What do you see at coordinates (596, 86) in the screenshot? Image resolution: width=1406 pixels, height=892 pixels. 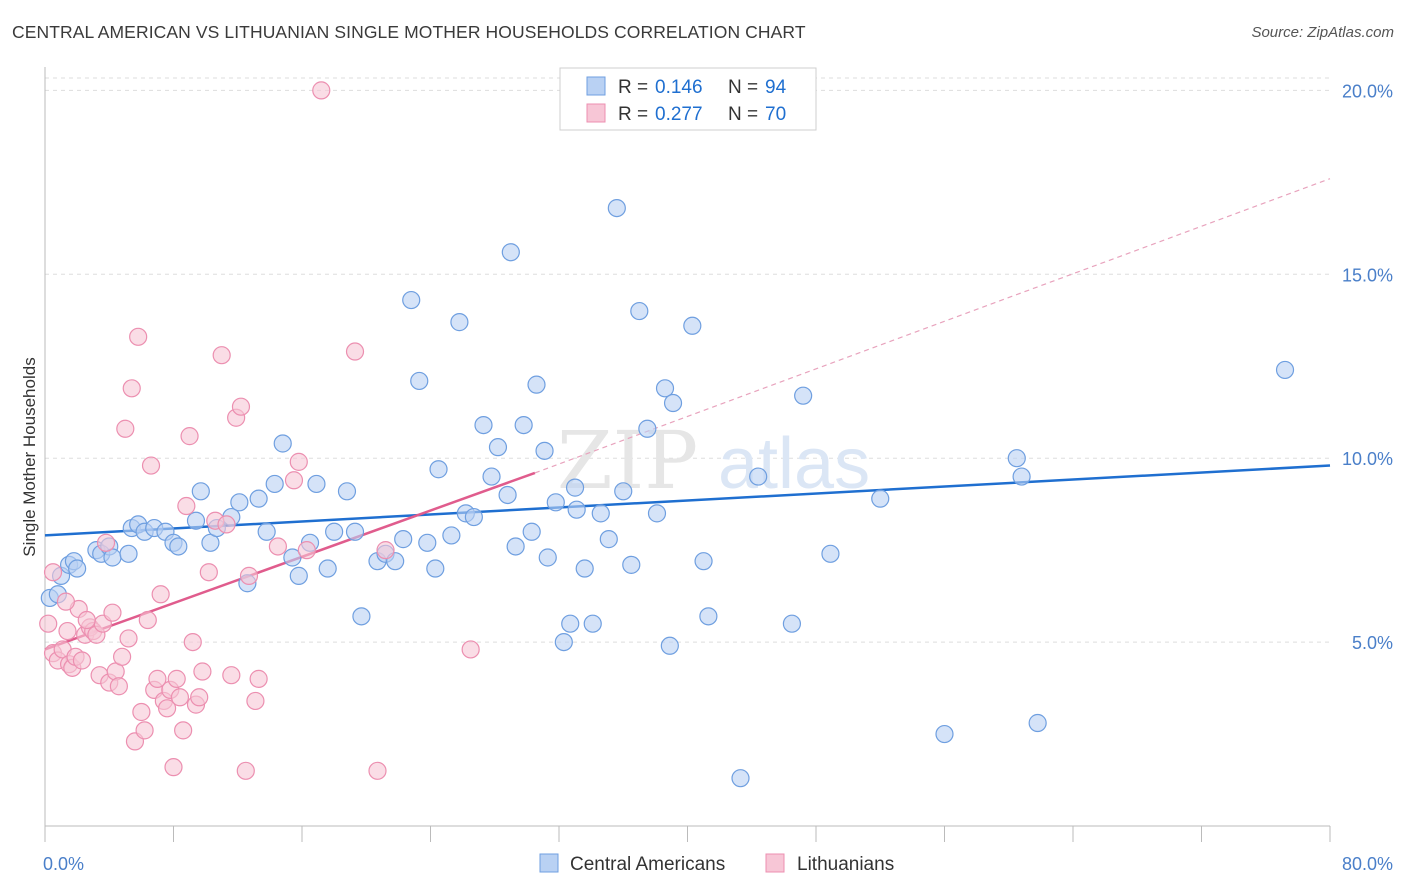 I see `legend-swatch-blue` at bounding box center [596, 86].